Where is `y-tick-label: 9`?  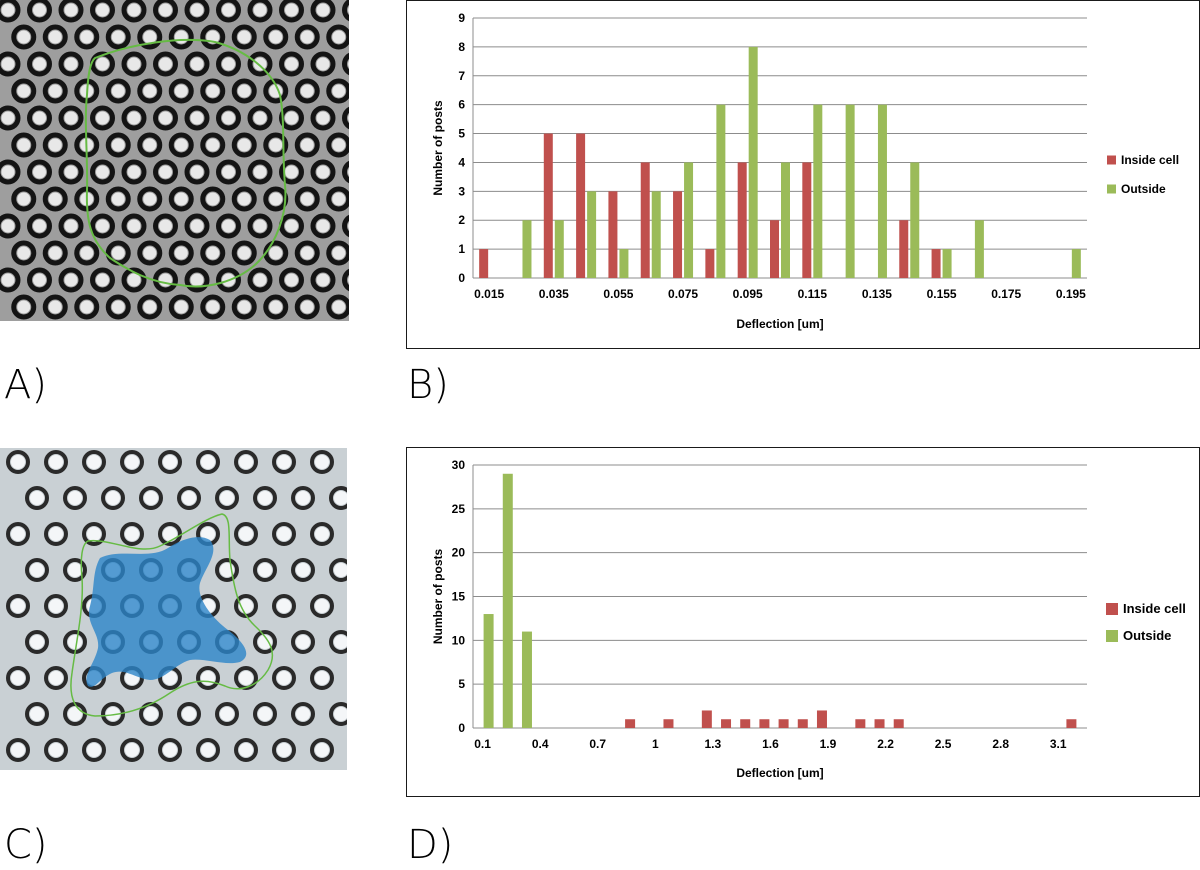
y-tick-label: 9 is located at coordinates (461, 18).